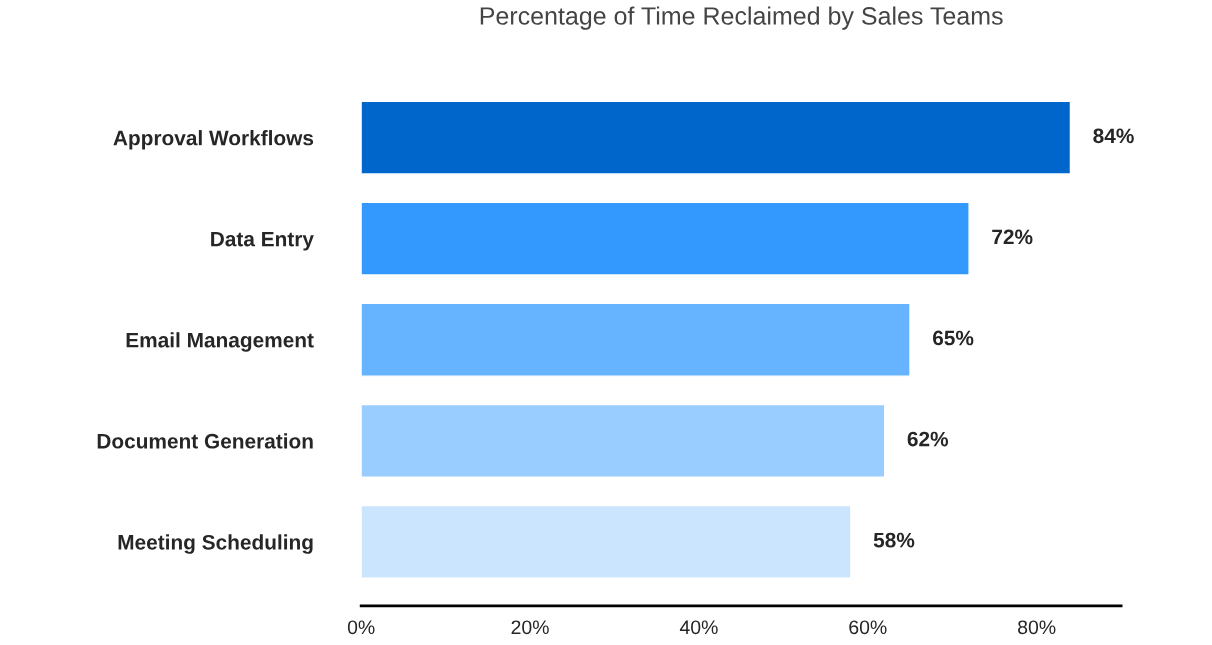 This screenshot has height=645, width=1212. Describe the element at coordinates (928, 439) in the screenshot. I see `data-label: 62%` at that location.